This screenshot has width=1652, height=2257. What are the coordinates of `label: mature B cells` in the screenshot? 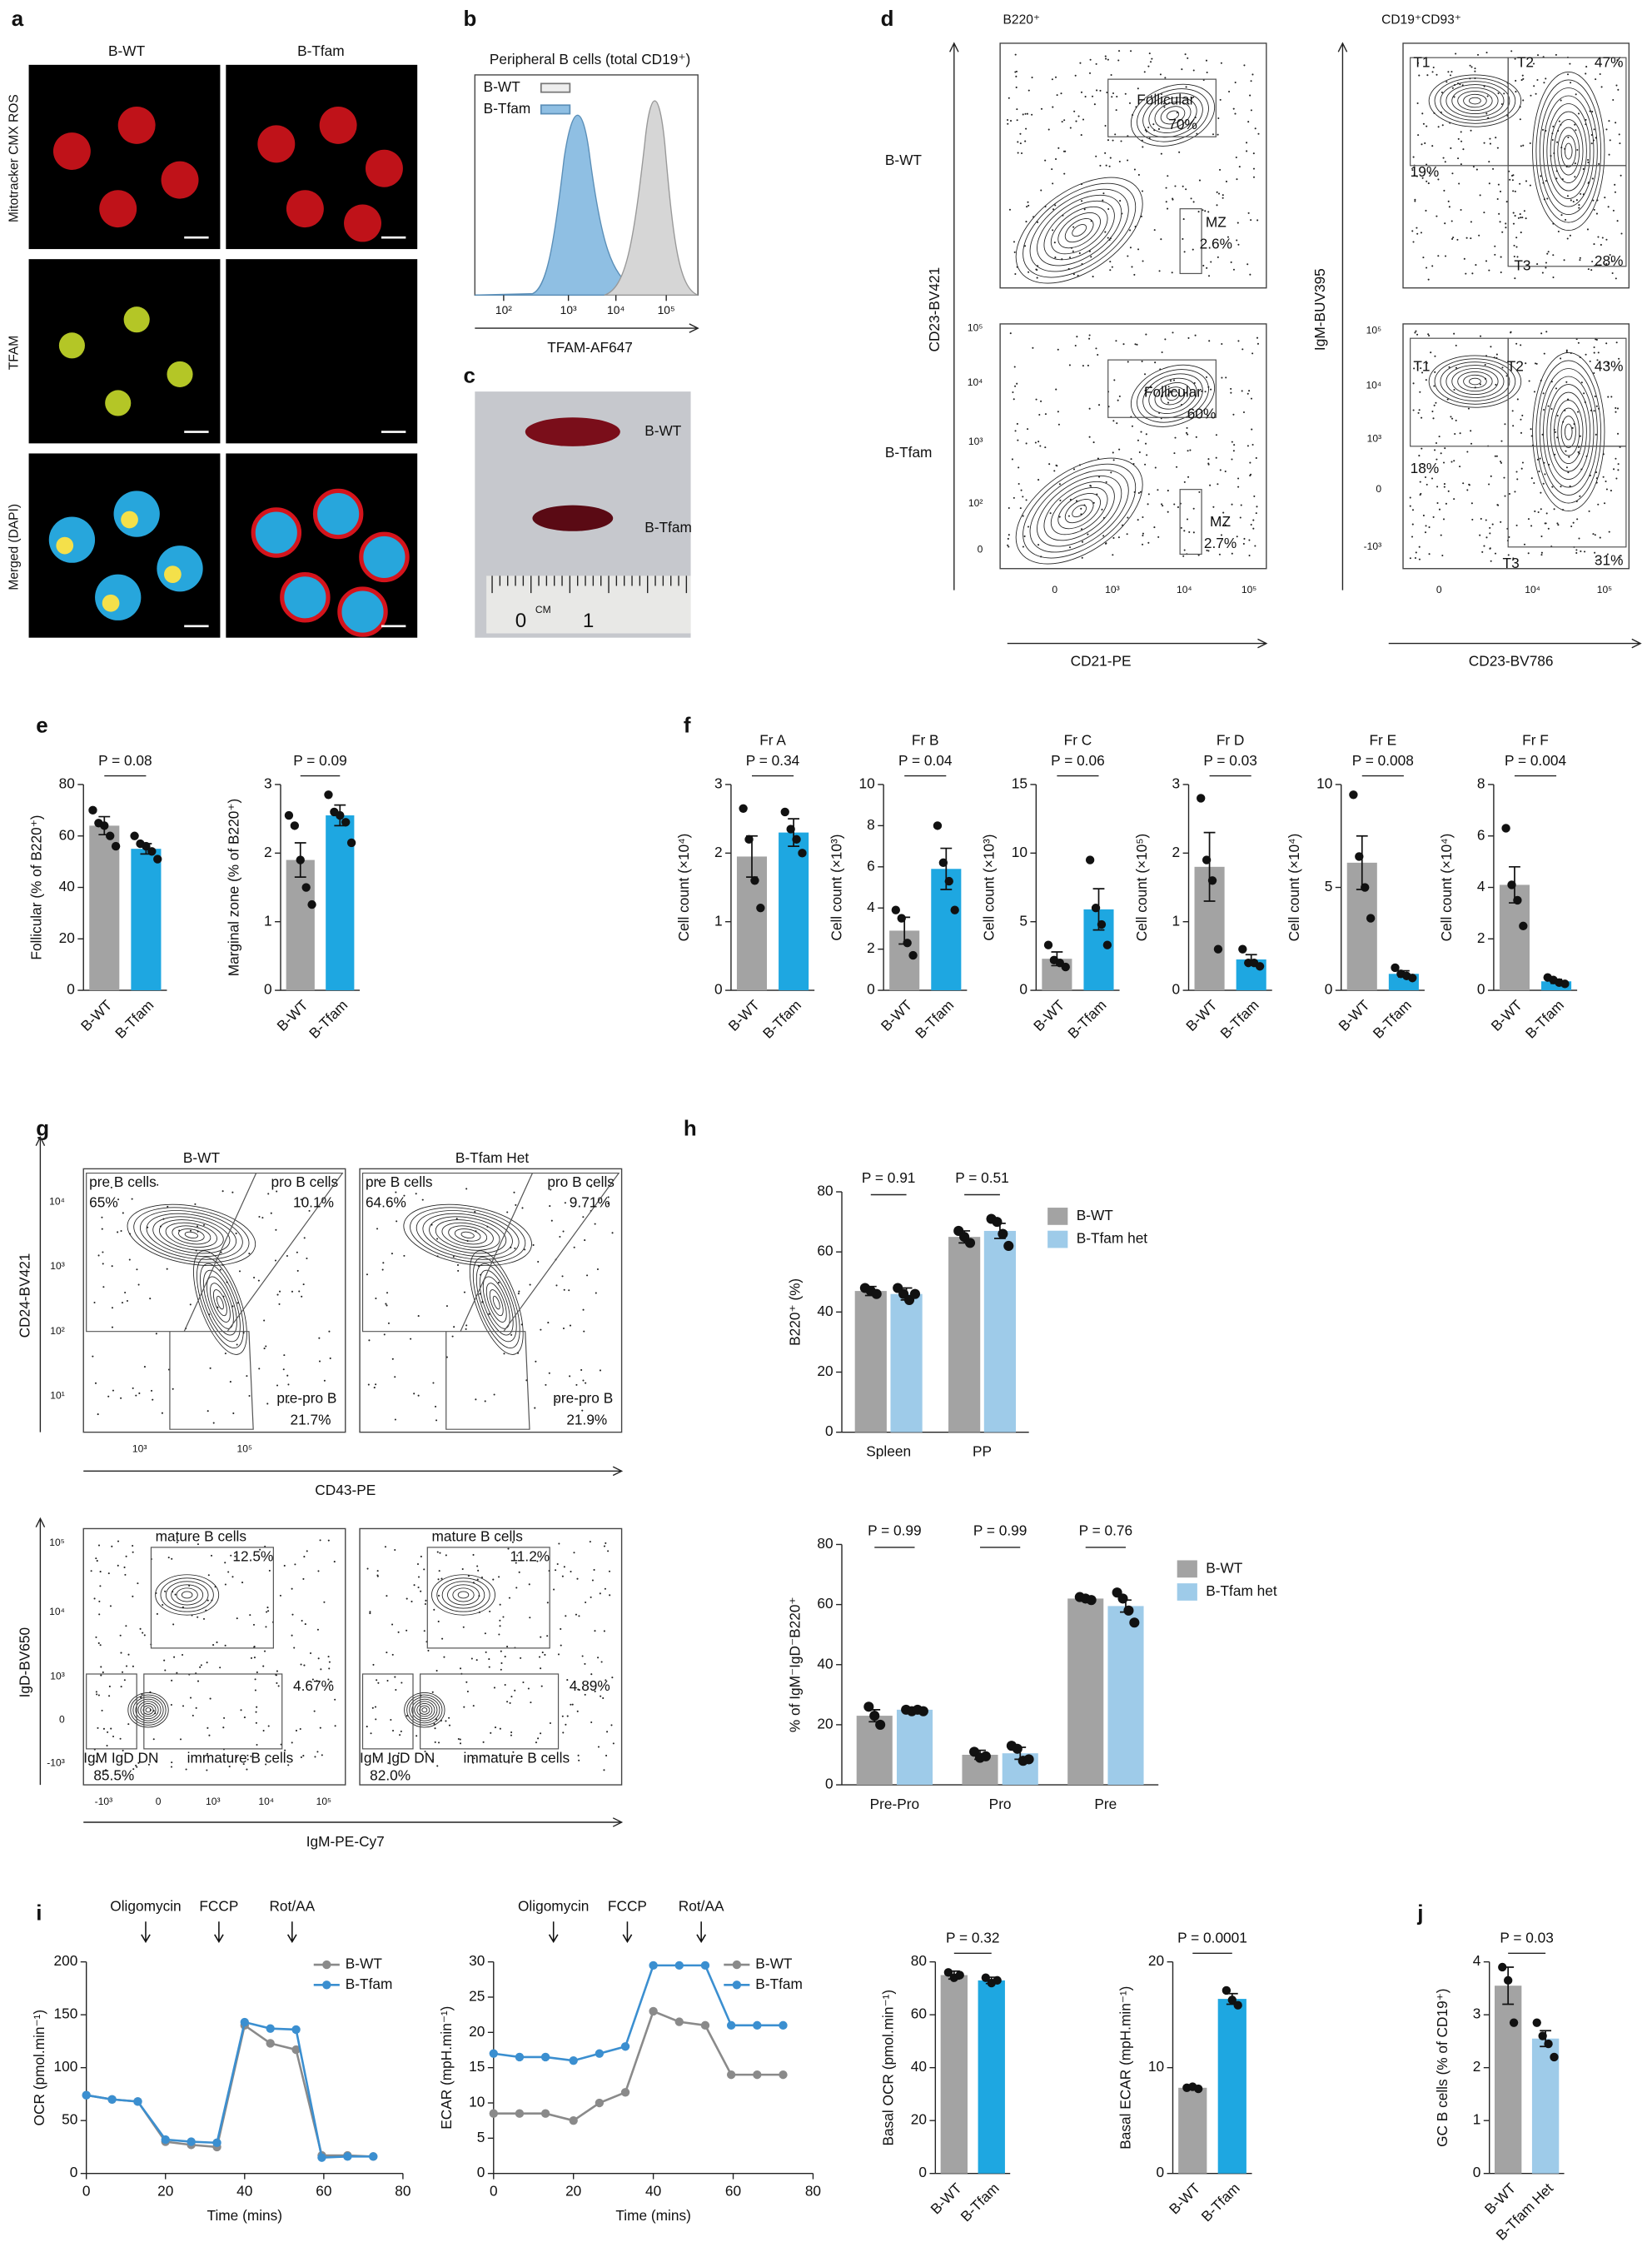 It's located at (202, 1536).